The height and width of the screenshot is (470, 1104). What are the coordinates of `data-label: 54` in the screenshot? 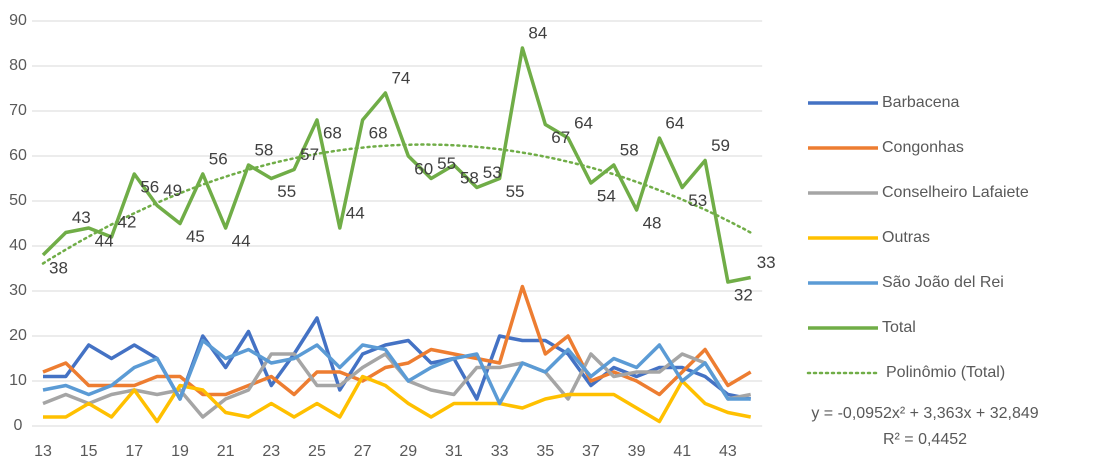 It's located at (606, 195).